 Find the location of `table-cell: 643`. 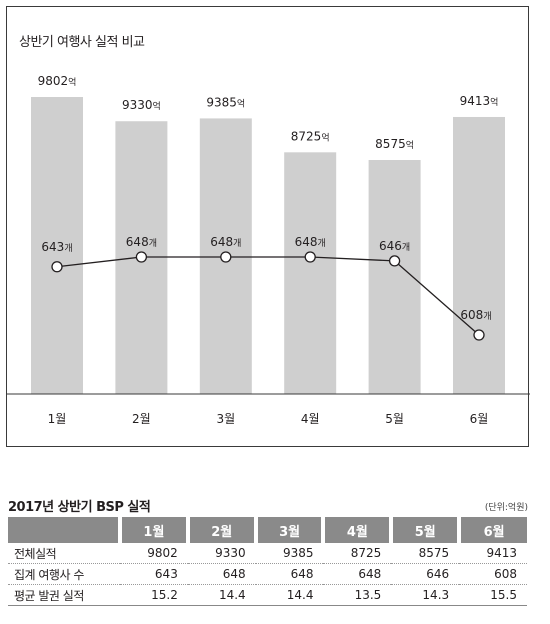

table-cell: 643 is located at coordinates (154, 574).